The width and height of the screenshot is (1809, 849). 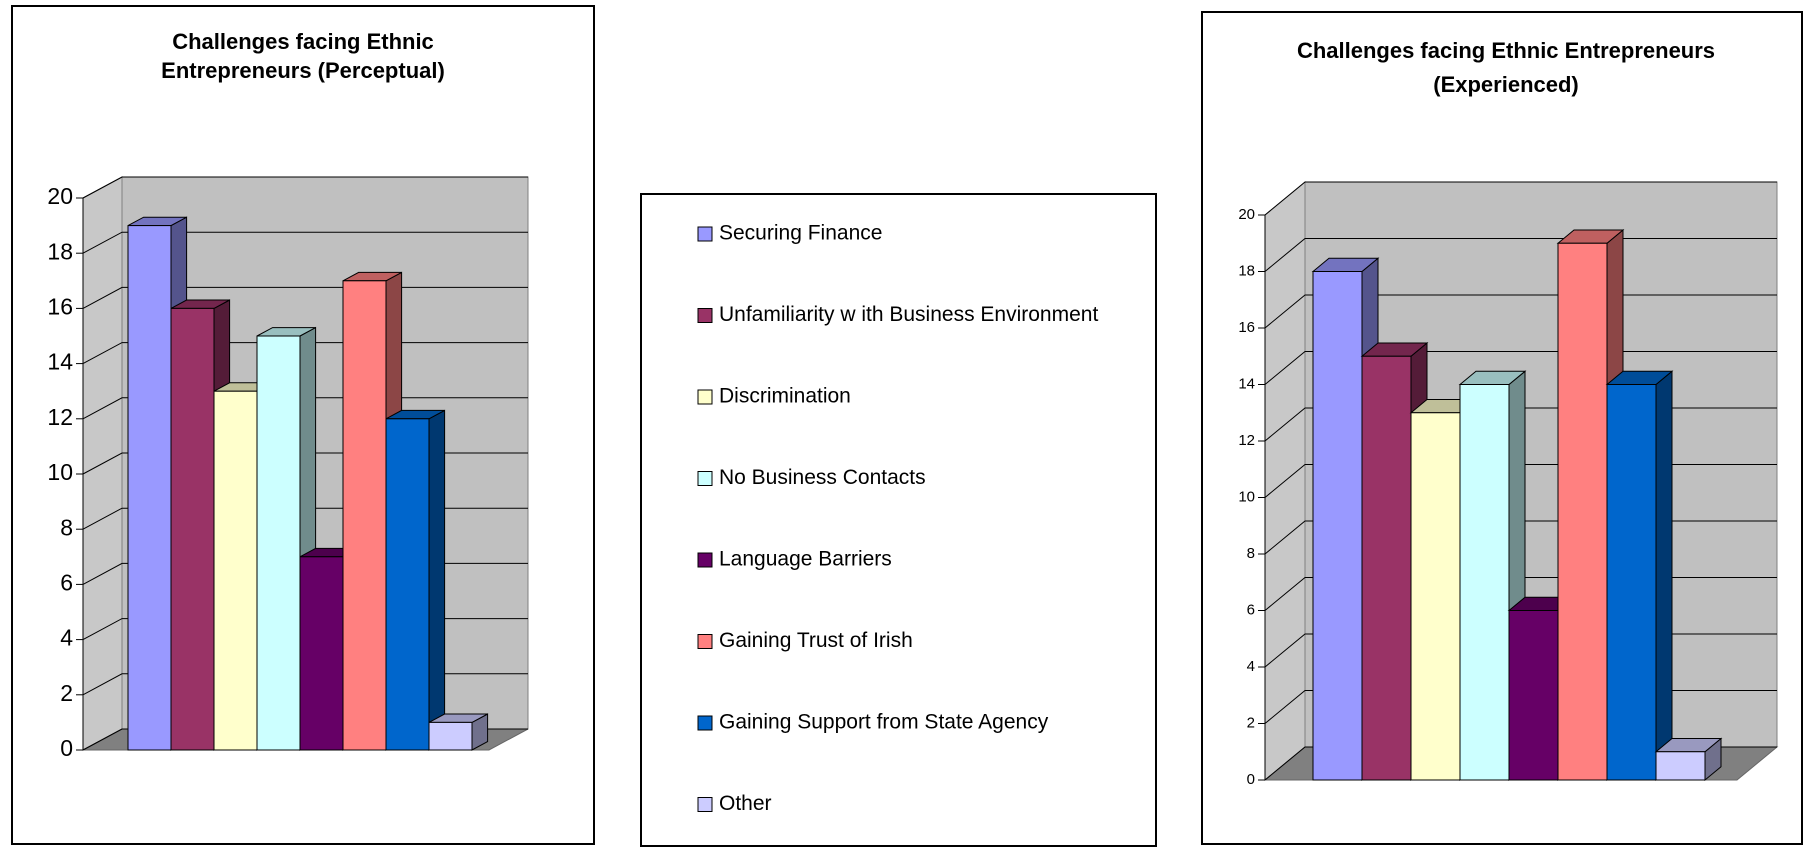 I want to click on legend-label: Securing Finance, so click(x=800, y=233).